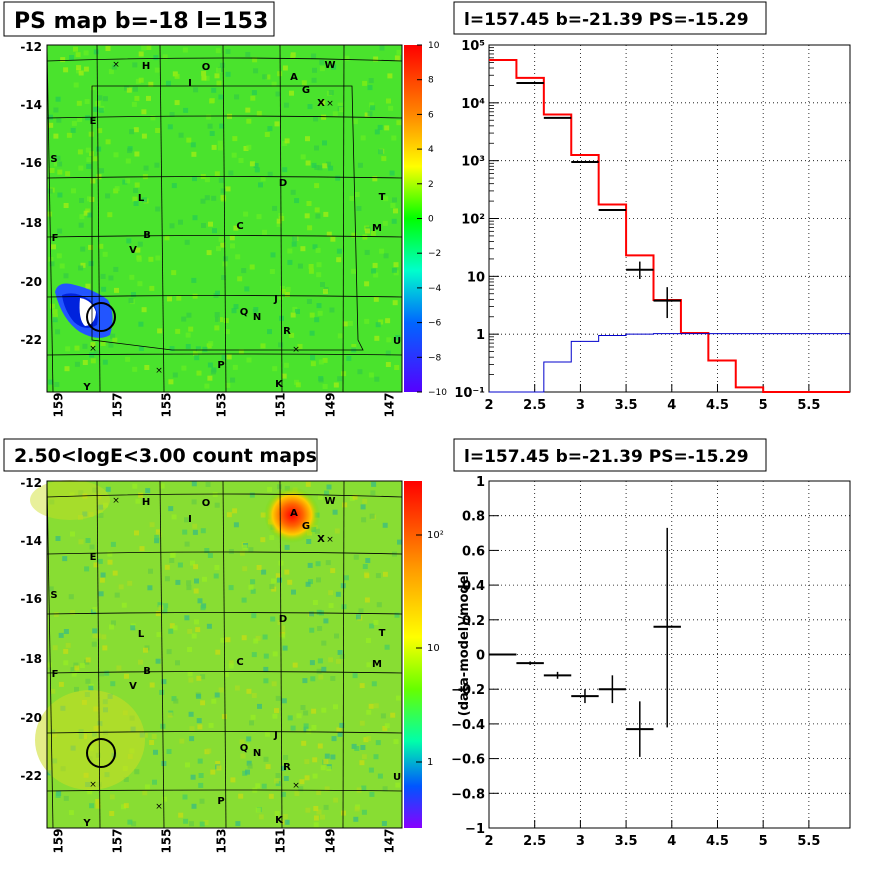 Image resolution: width=896 pixels, height=872 pixels. I want to click on spectrum-y-tick-label: 10, so click(476, 277).